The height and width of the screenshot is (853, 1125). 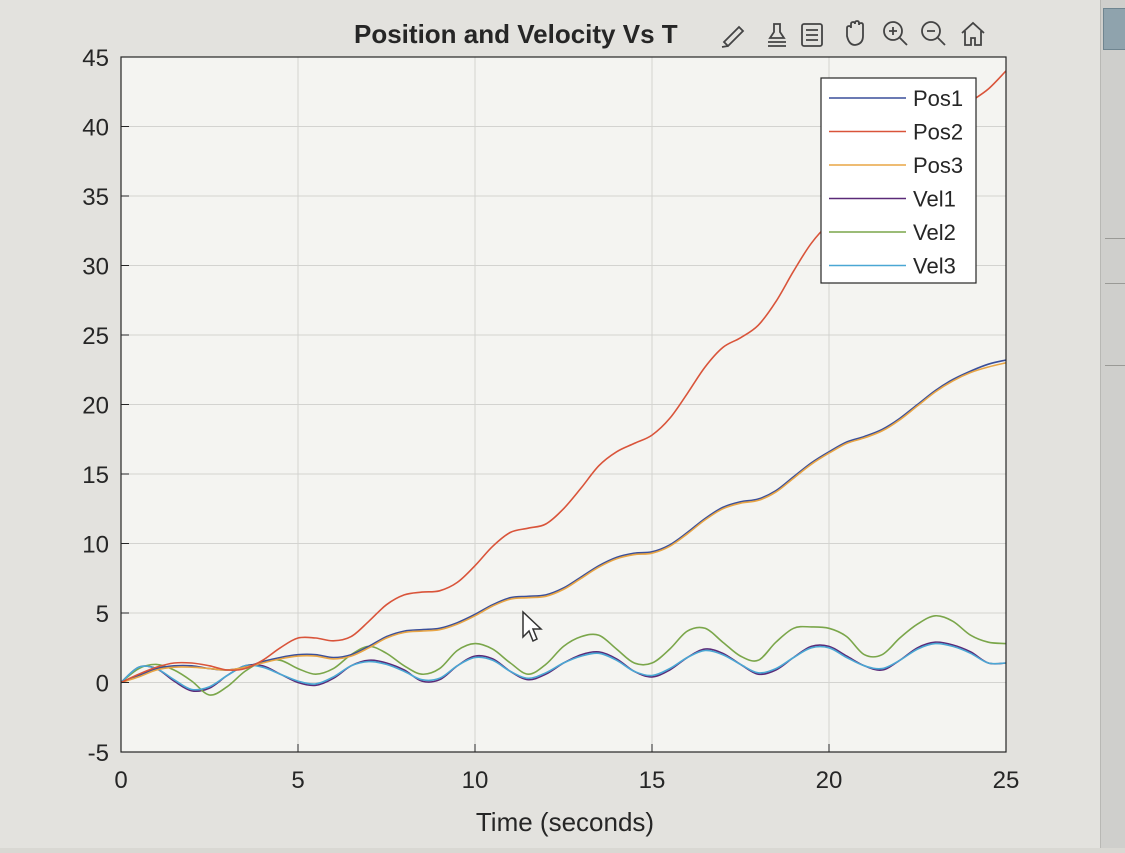 What do you see at coordinates (973, 33) in the screenshot?
I see `home-icon` at bounding box center [973, 33].